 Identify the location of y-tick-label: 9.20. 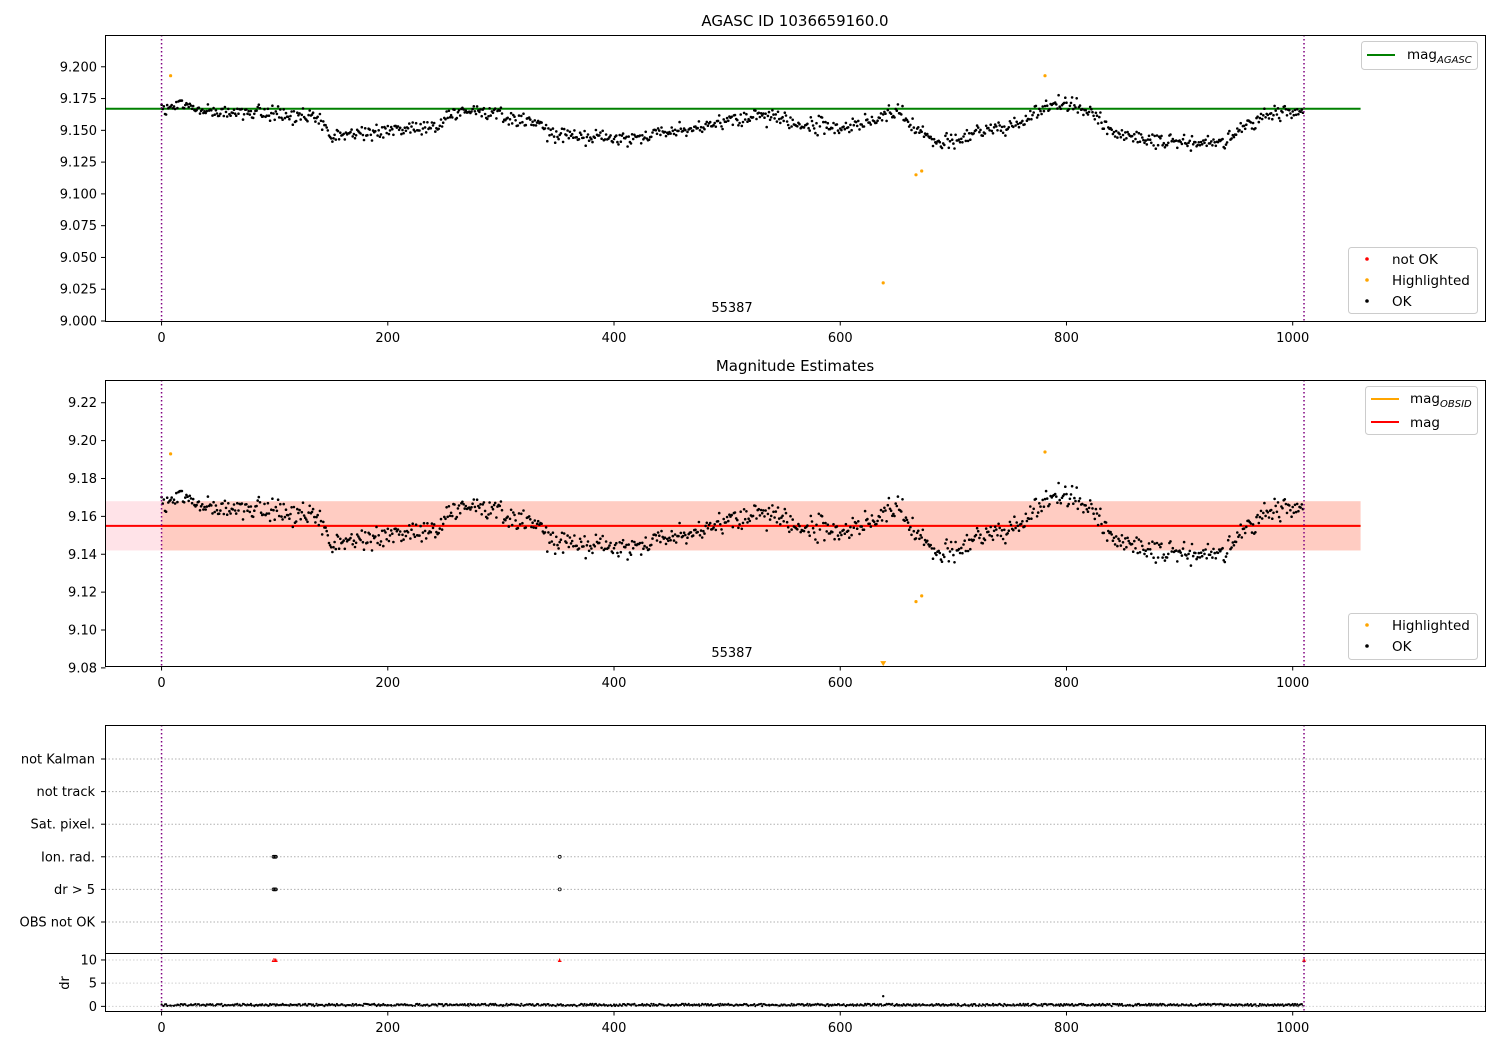
(82, 441).